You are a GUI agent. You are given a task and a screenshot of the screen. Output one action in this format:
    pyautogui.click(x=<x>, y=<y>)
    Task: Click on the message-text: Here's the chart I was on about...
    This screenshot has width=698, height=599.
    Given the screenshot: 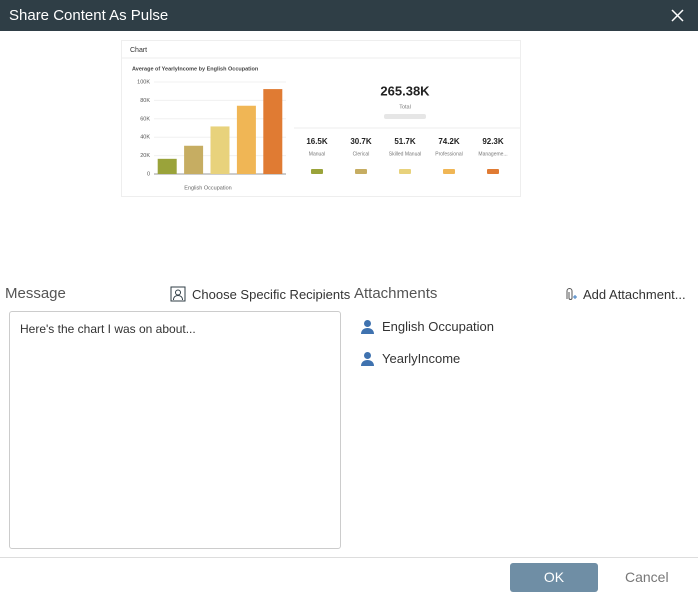 What is the action you would take?
    pyautogui.click(x=108, y=329)
    